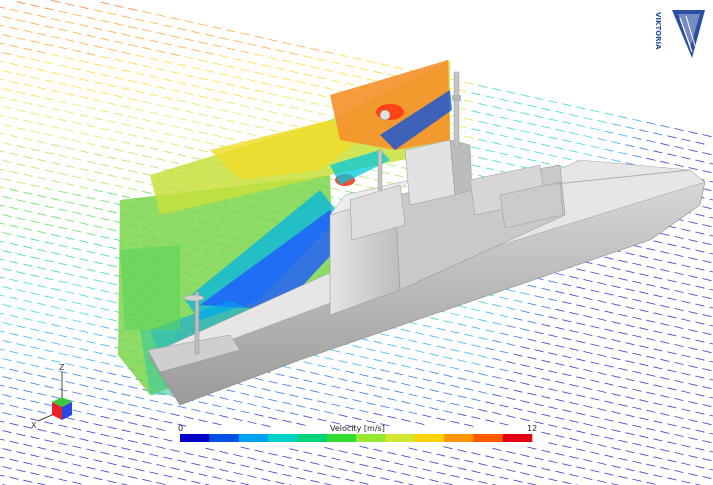  I want to click on x-axis-label: X, so click(34, 425).